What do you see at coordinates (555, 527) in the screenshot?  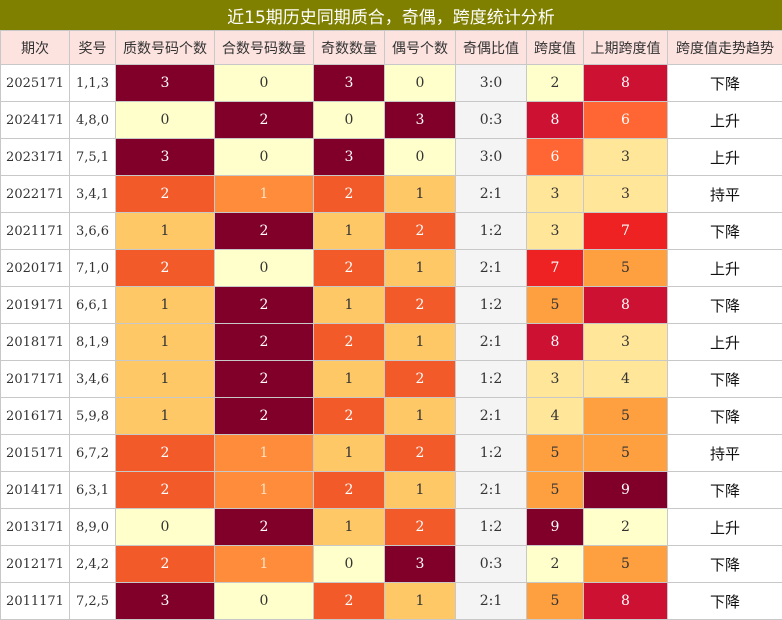 I see `cell-span: 9` at bounding box center [555, 527].